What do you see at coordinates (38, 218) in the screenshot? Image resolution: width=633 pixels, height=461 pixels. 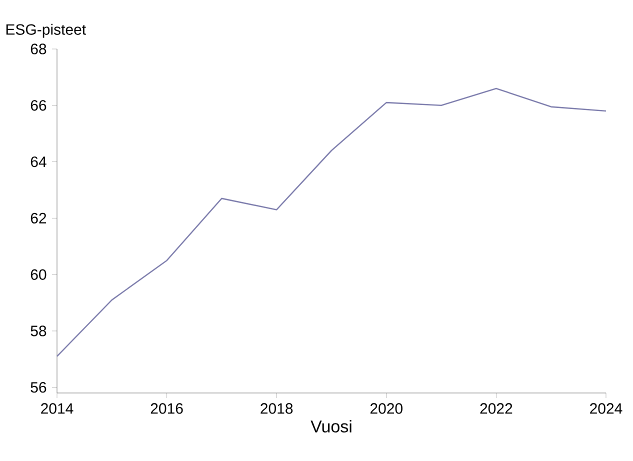 I see `y-tick-label: 62` at bounding box center [38, 218].